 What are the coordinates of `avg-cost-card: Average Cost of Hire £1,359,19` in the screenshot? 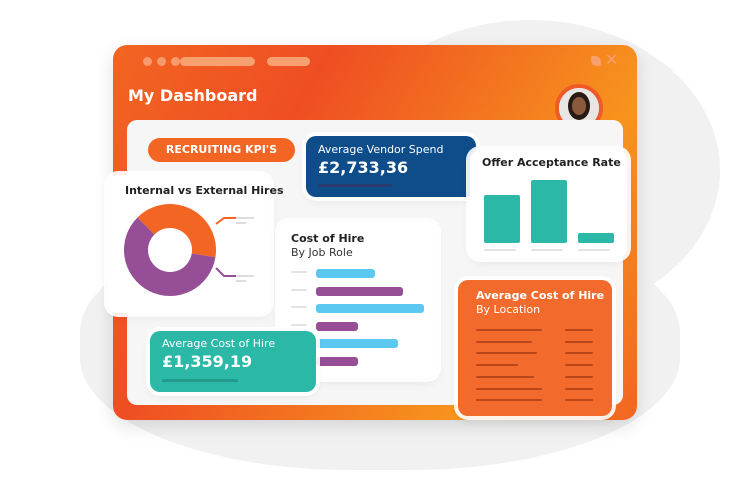 It's located at (233, 361).